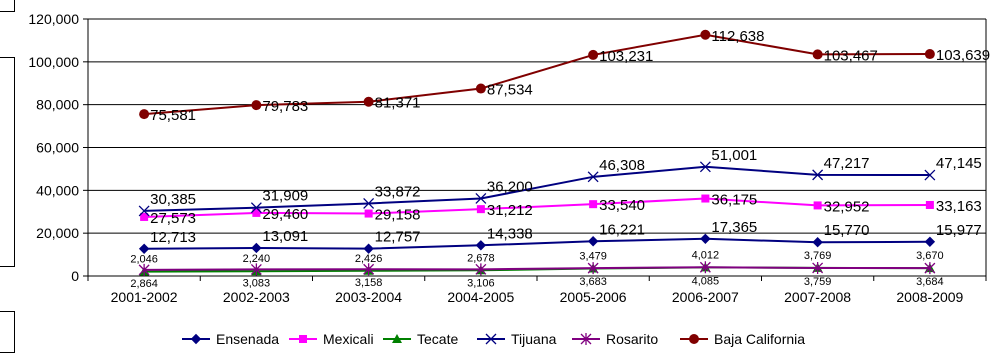 The height and width of the screenshot is (354, 991). What do you see at coordinates (53, 19) in the screenshot?
I see `y-tick-label: 120,000` at bounding box center [53, 19].